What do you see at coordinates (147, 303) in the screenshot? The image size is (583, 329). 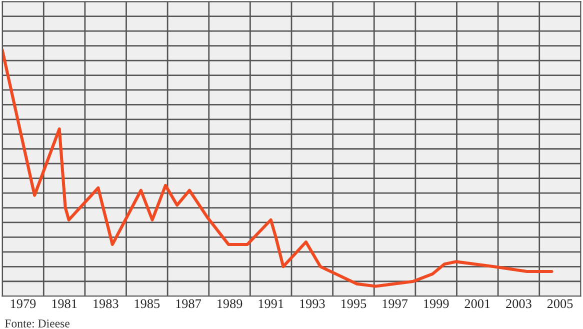 I see `x-tick-label: 1985` at bounding box center [147, 303].